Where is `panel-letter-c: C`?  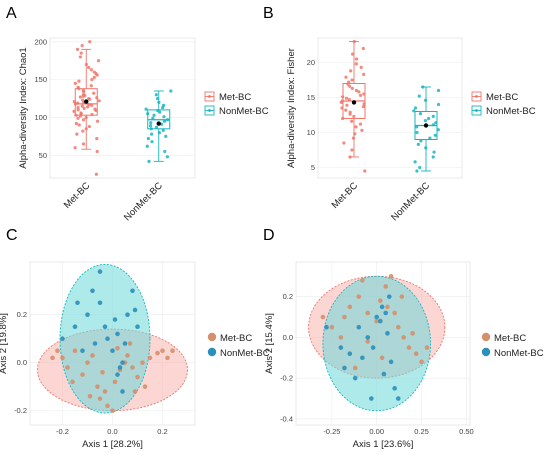
panel-letter-c: C is located at coordinates (12, 235).